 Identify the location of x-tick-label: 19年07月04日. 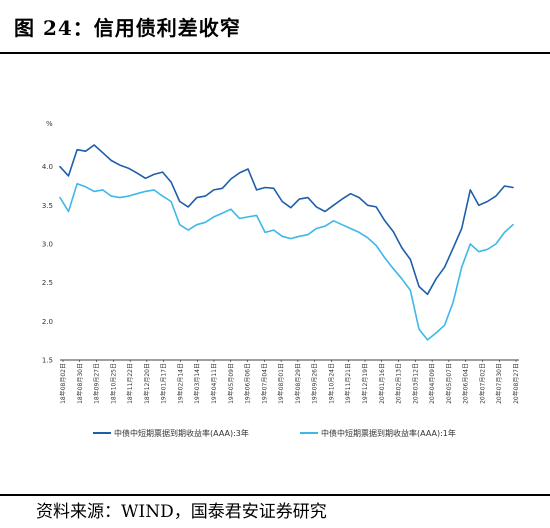
(264, 383).